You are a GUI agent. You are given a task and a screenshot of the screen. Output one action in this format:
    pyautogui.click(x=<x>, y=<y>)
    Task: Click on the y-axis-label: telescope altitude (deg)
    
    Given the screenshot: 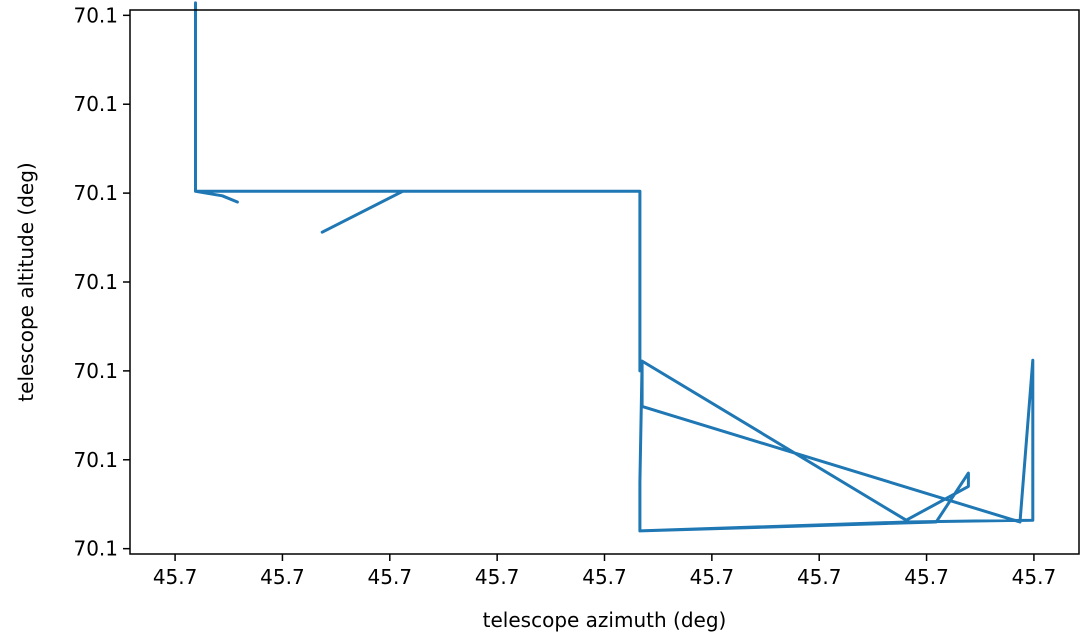 What is the action you would take?
    pyautogui.click(x=26, y=281)
    